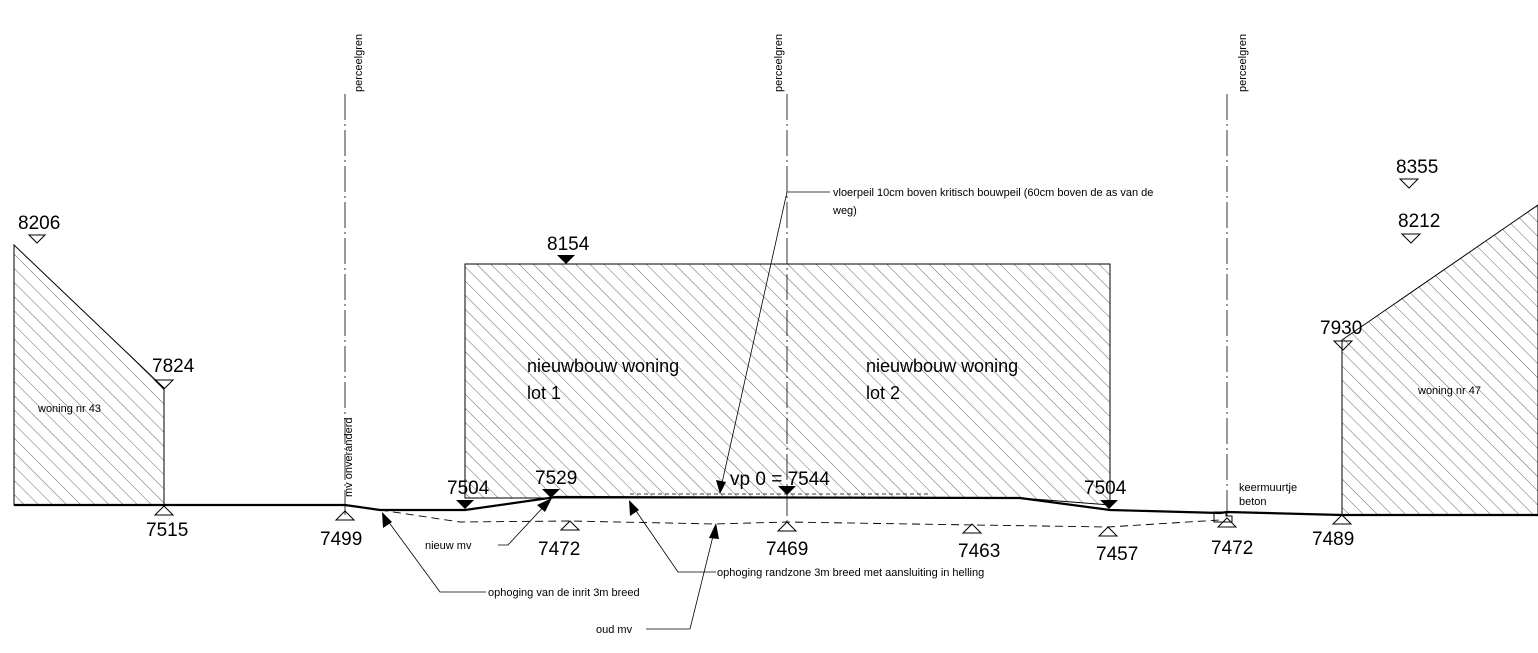 The height and width of the screenshot is (653, 1538). Describe the element at coordinates (1117, 554) in the screenshot. I see `svg-text: 7457` at that location.